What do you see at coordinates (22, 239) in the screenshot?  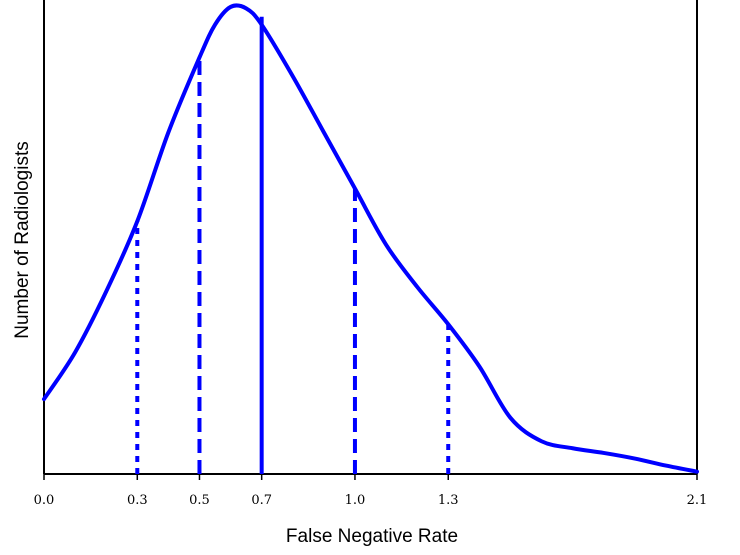 I see `y-axis-title: Number of Radiologists` at bounding box center [22, 239].